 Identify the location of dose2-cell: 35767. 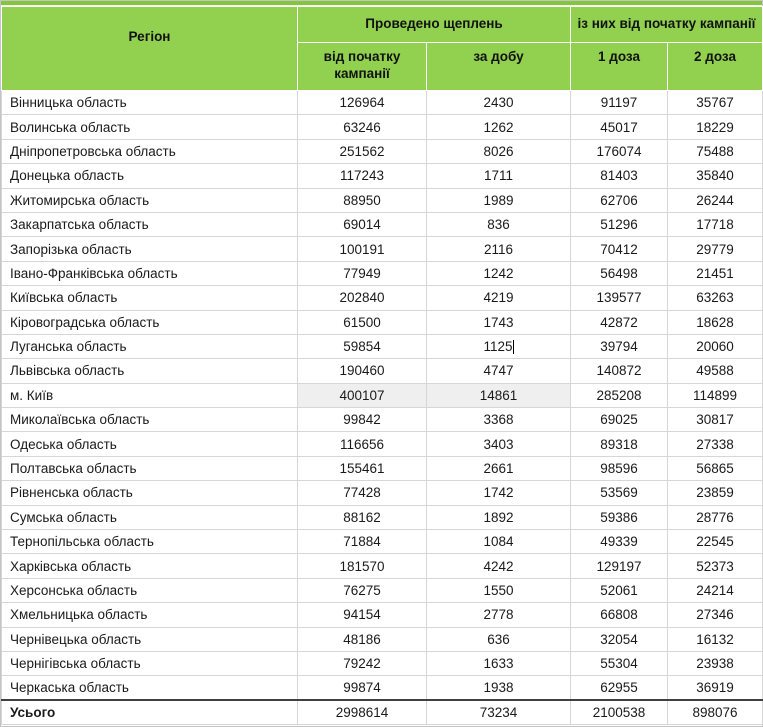
(714, 102).